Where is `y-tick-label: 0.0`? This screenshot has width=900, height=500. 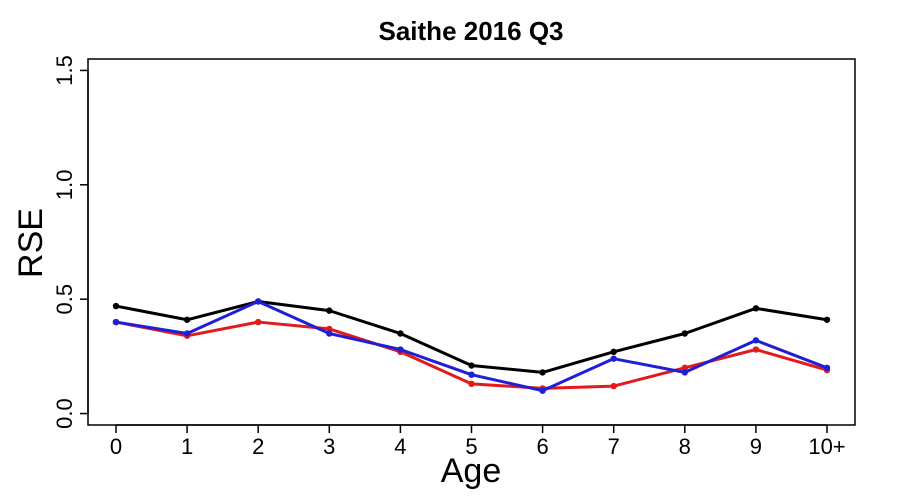
y-tick-label: 0.0 is located at coordinates (64, 413).